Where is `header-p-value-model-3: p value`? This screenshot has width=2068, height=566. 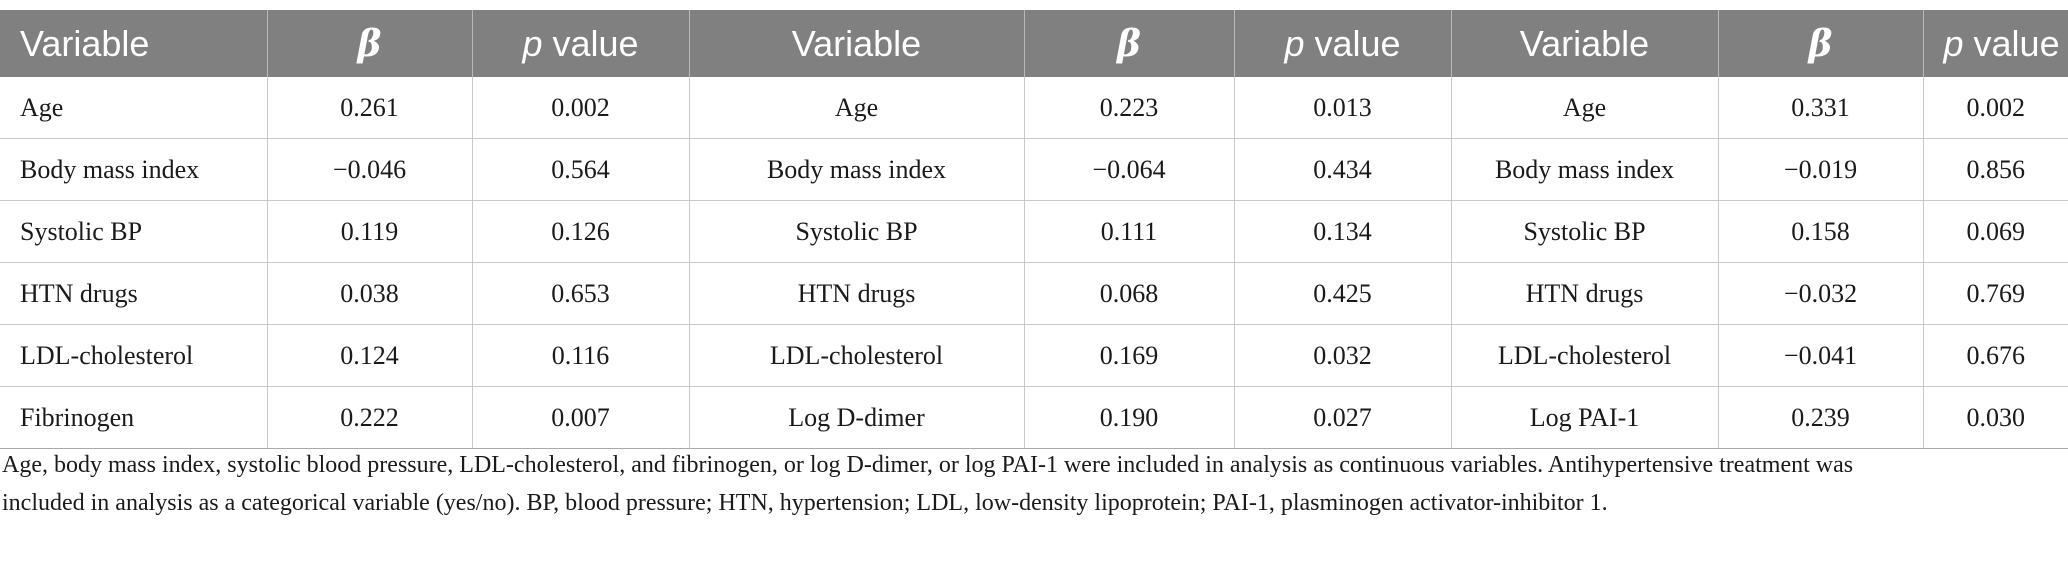
header-p-value-model-3: p value is located at coordinates (1995, 43).